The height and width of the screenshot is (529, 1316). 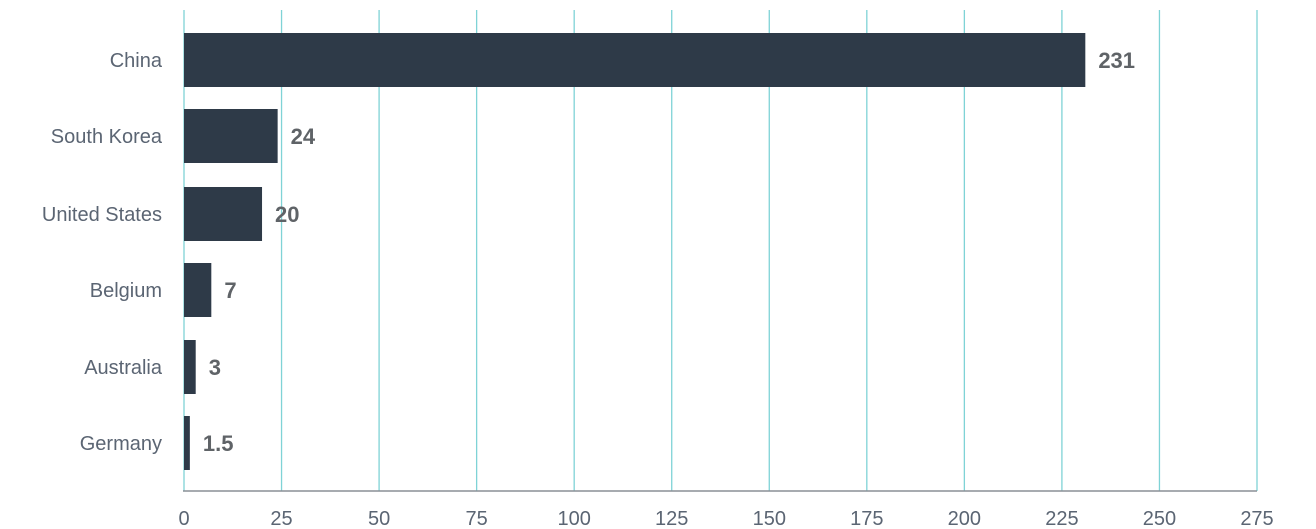 What do you see at coordinates (102, 215) in the screenshot?
I see `category-label: United States` at bounding box center [102, 215].